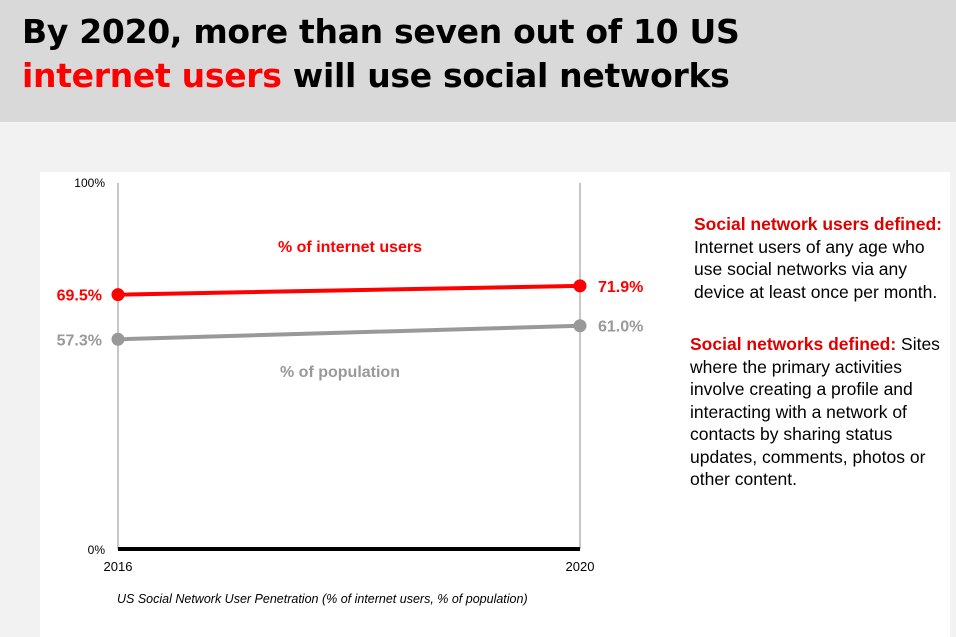 Image resolution: width=956 pixels, height=637 pixels. I want to click on definition-heading: Social networks defined:, so click(793, 344).